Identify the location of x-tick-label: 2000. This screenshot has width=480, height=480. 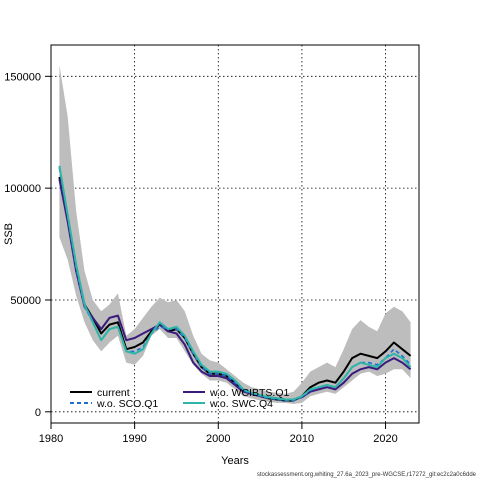
(218, 439).